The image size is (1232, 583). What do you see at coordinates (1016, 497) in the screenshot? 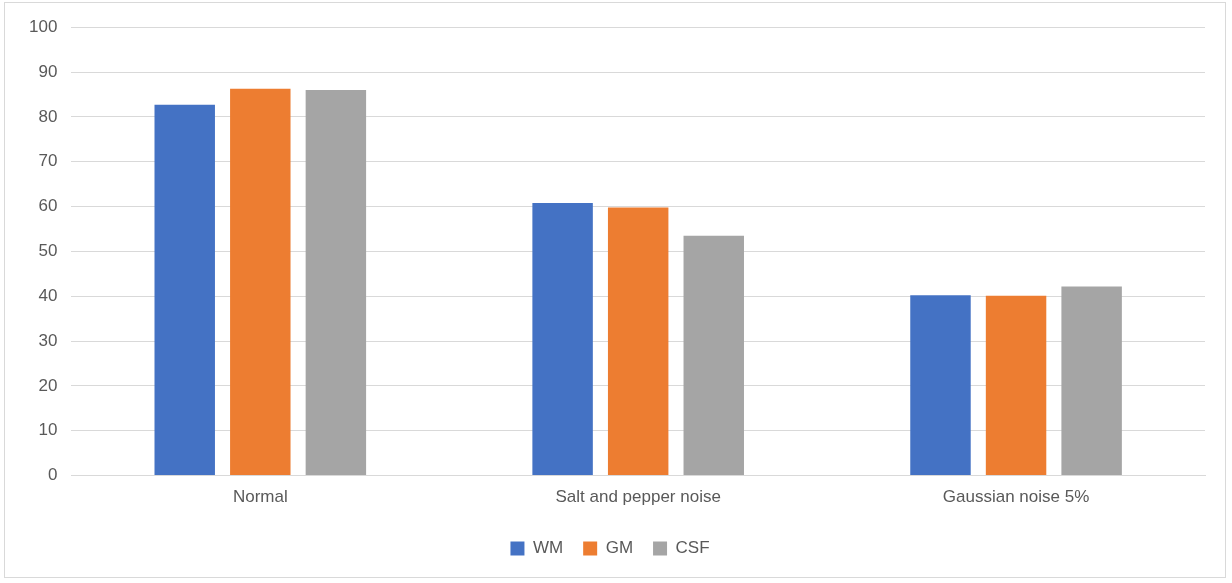
I see `x-tick-label: Gaussian noise 5%` at bounding box center [1016, 497].